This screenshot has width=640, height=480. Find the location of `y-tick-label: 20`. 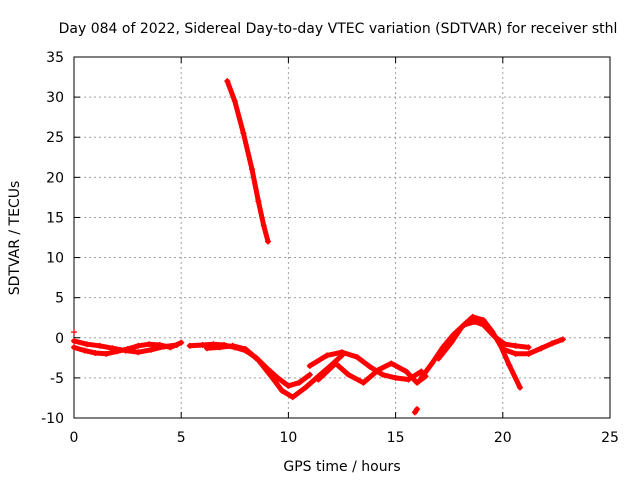

y-tick-label: 20 is located at coordinates (55, 178).